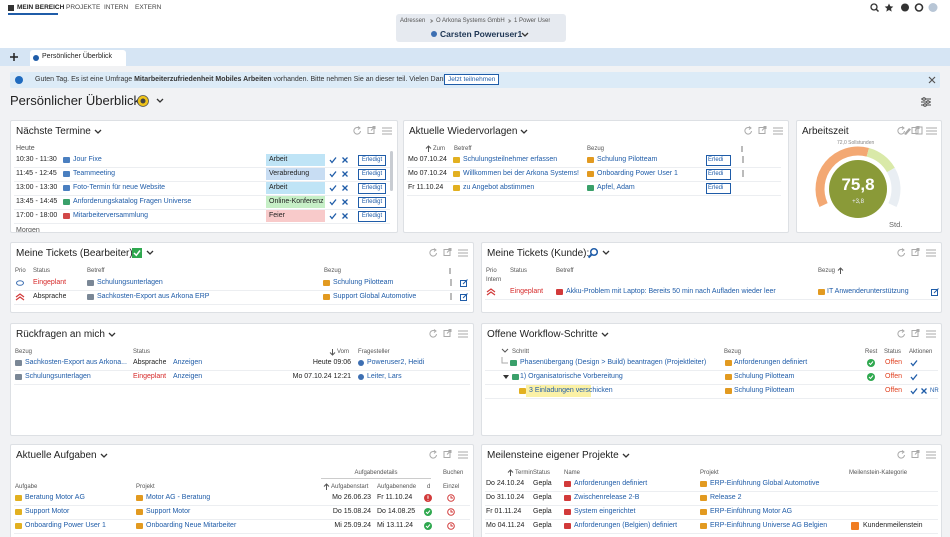  I want to click on add-tab, so click(14, 57).